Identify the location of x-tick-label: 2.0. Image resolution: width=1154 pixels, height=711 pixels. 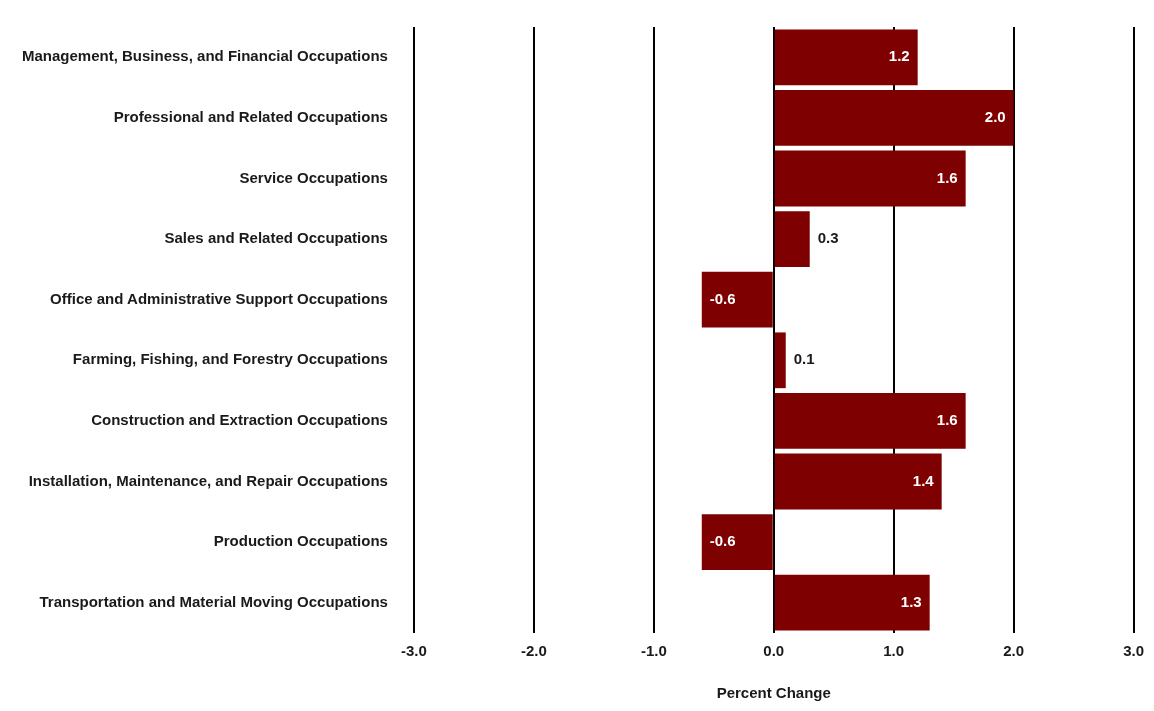
(1014, 651).